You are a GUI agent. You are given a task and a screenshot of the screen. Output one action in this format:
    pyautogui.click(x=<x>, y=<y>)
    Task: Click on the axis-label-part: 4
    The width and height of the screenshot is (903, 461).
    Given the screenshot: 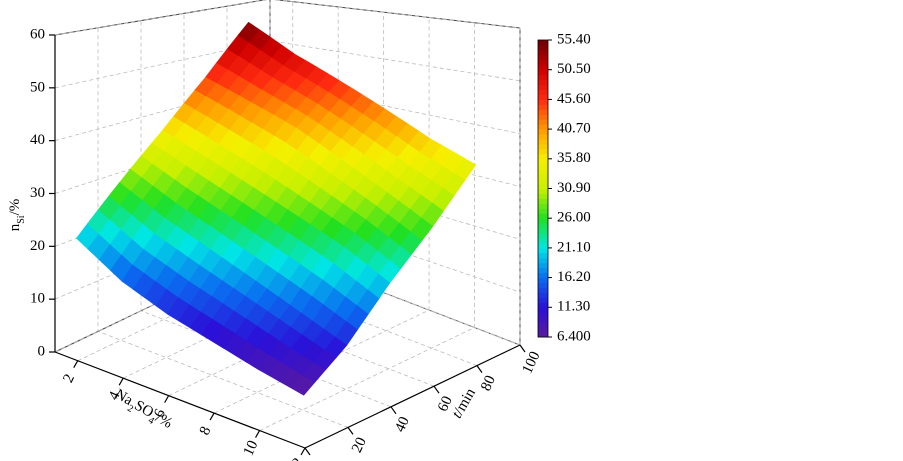 What is the action you would take?
    pyautogui.click(x=151, y=421)
    